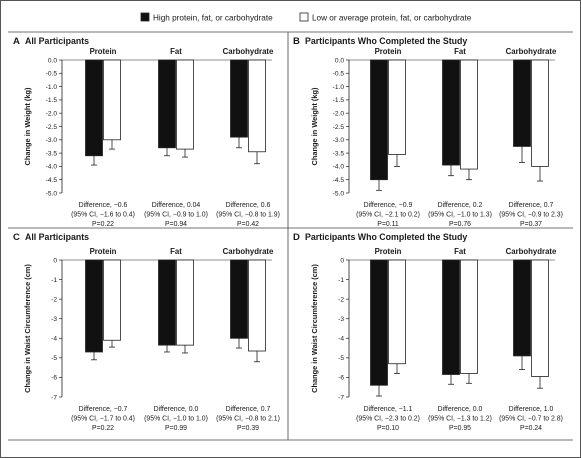 The height and width of the screenshot is (458, 581). What do you see at coordinates (52, 140) in the screenshot?
I see `y-tick-label: -3.0` at bounding box center [52, 140].